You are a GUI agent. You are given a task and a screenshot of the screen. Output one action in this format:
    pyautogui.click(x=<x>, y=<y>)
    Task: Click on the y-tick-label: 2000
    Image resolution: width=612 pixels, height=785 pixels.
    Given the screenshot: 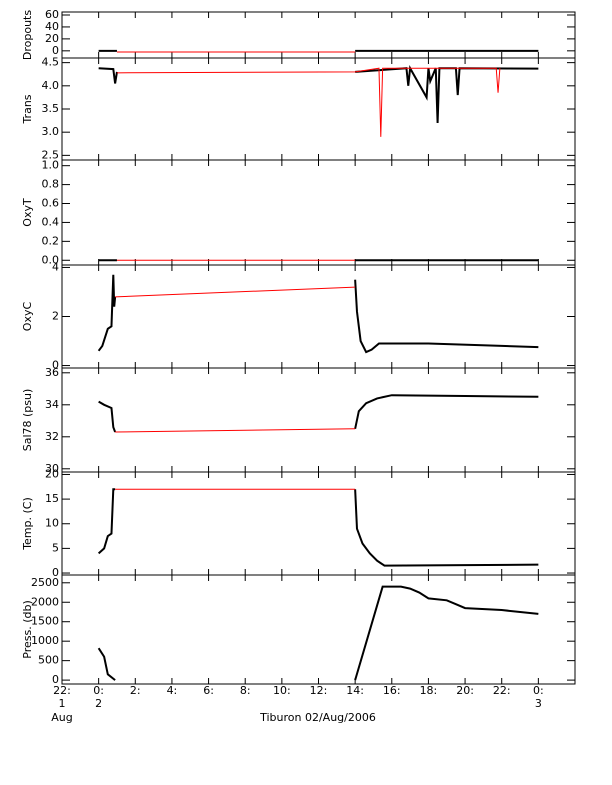 What is the action you would take?
    pyautogui.click(x=45, y=601)
    